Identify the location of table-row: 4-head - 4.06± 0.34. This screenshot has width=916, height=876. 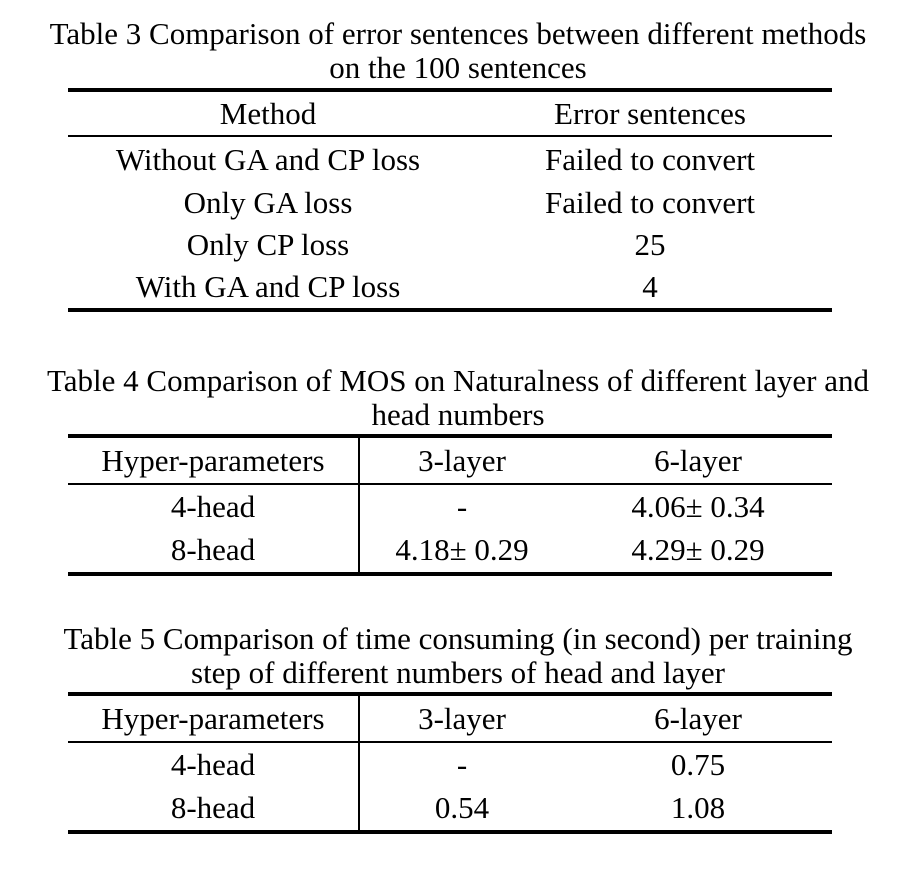
(450, 506).